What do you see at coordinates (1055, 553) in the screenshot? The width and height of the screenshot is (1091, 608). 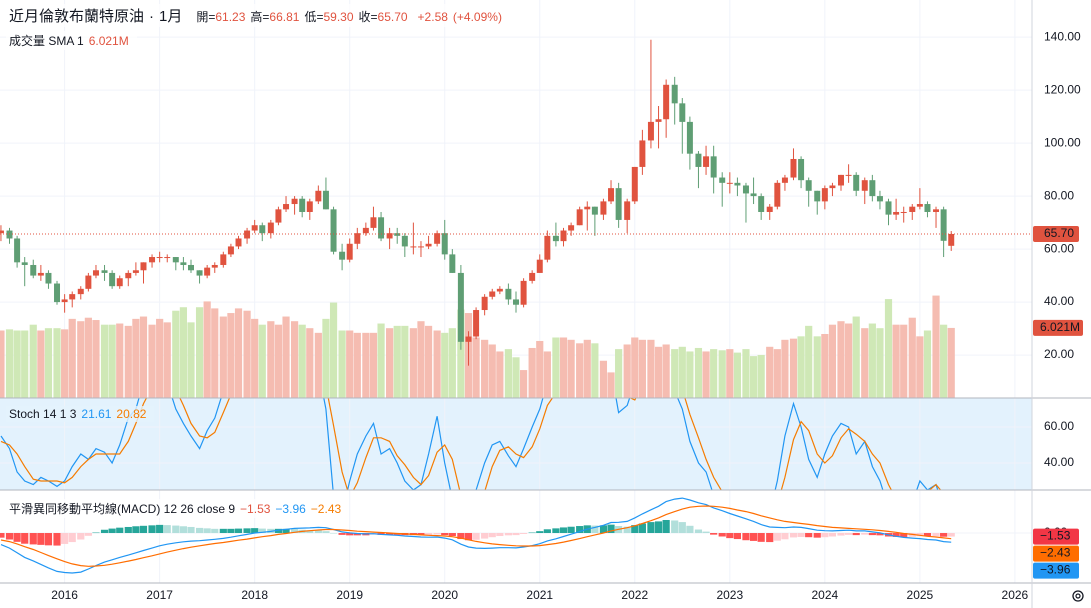 I see `macd-badge-label: −2.43` at bounding box center [1055, 553].